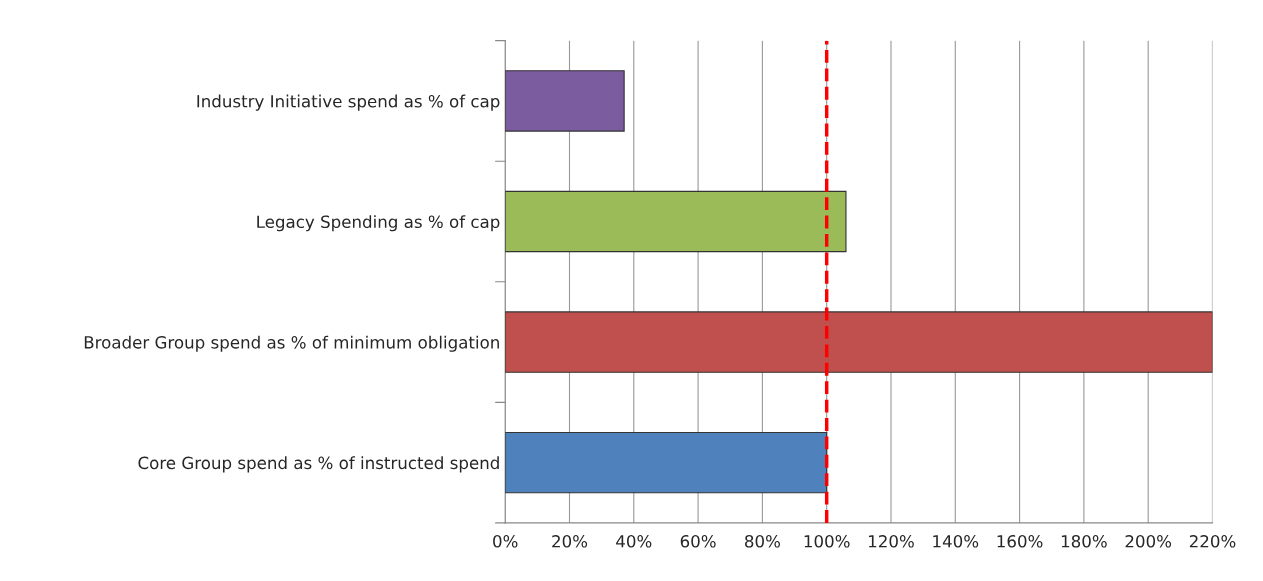  What do you see at coordinates (348, 102) in the screenshot?
I see `y-tick-label: Industry Initiative spend as % of cap` at bounding box center [348, 102].